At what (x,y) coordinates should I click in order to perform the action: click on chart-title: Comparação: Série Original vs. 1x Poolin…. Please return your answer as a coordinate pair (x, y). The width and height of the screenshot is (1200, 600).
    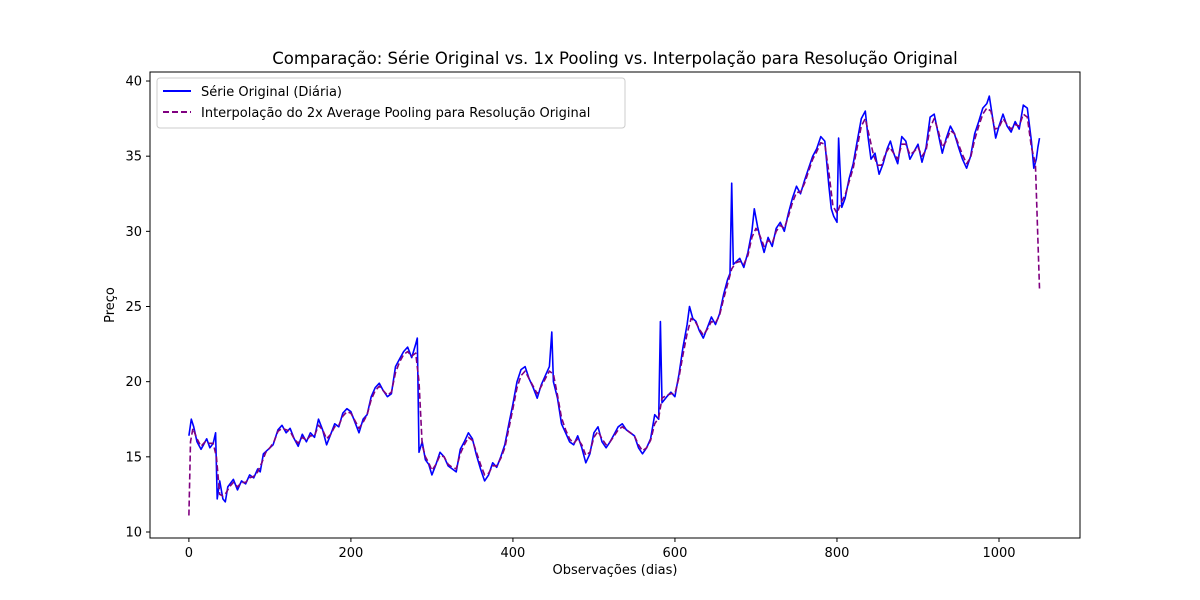
    Looking at the image, I should click on (615, 58).